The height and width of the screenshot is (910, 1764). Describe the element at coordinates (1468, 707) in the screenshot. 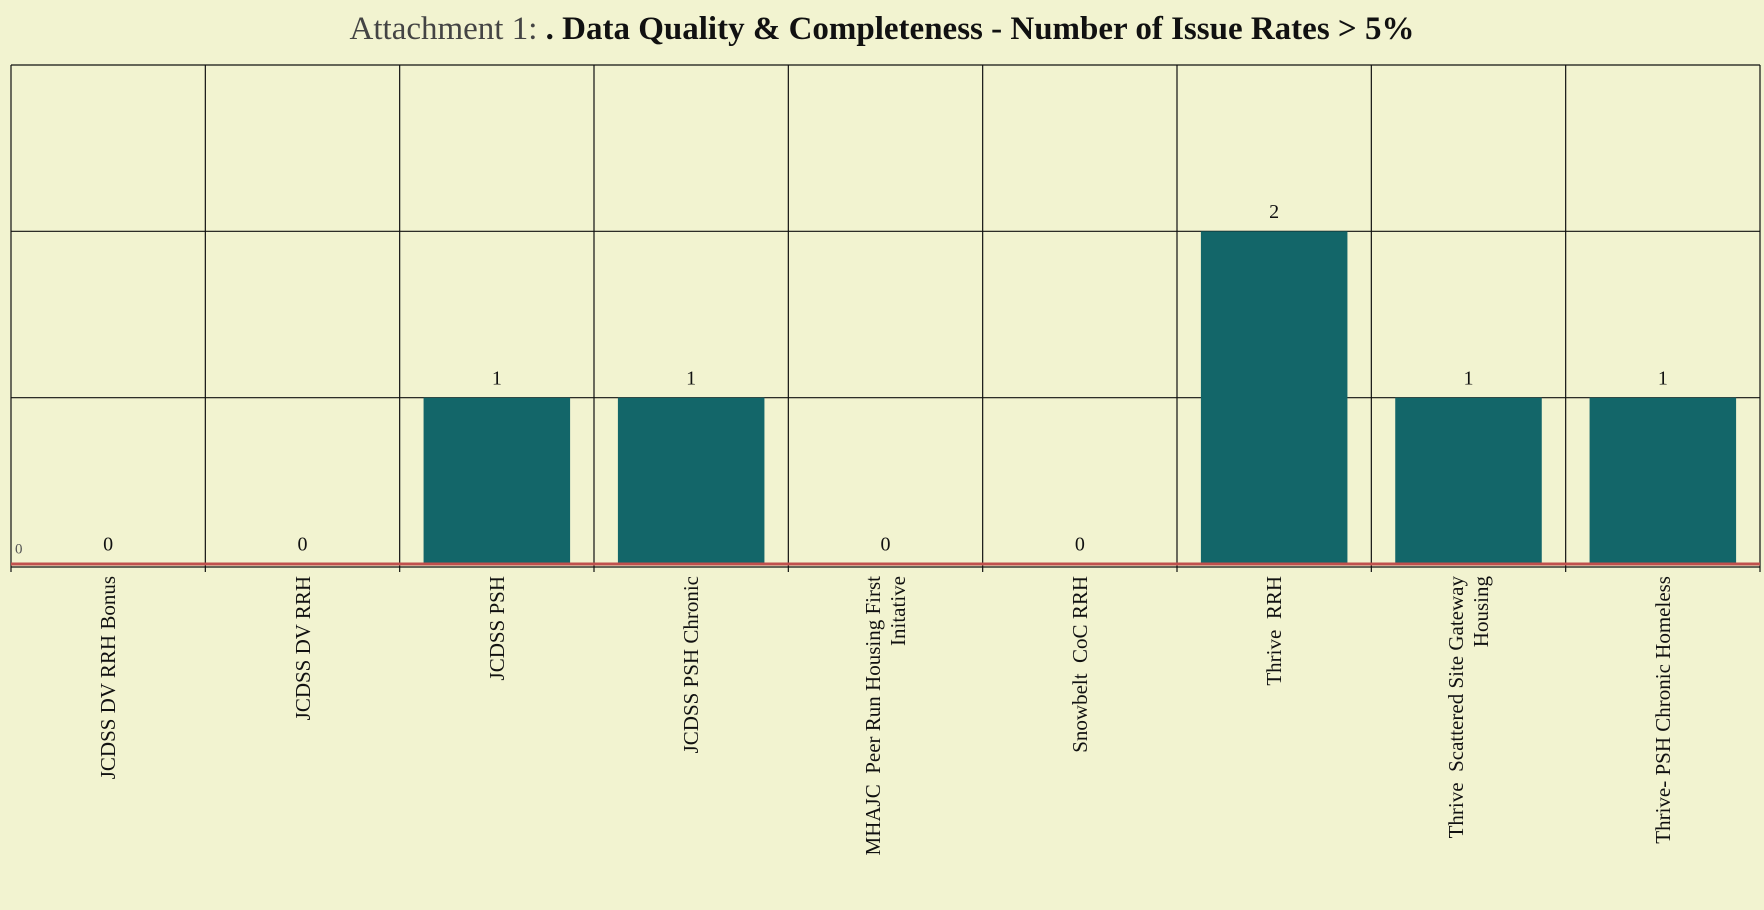

I see `x-tick-label: Thrive Scattered Site Gateway Housing` at that location.